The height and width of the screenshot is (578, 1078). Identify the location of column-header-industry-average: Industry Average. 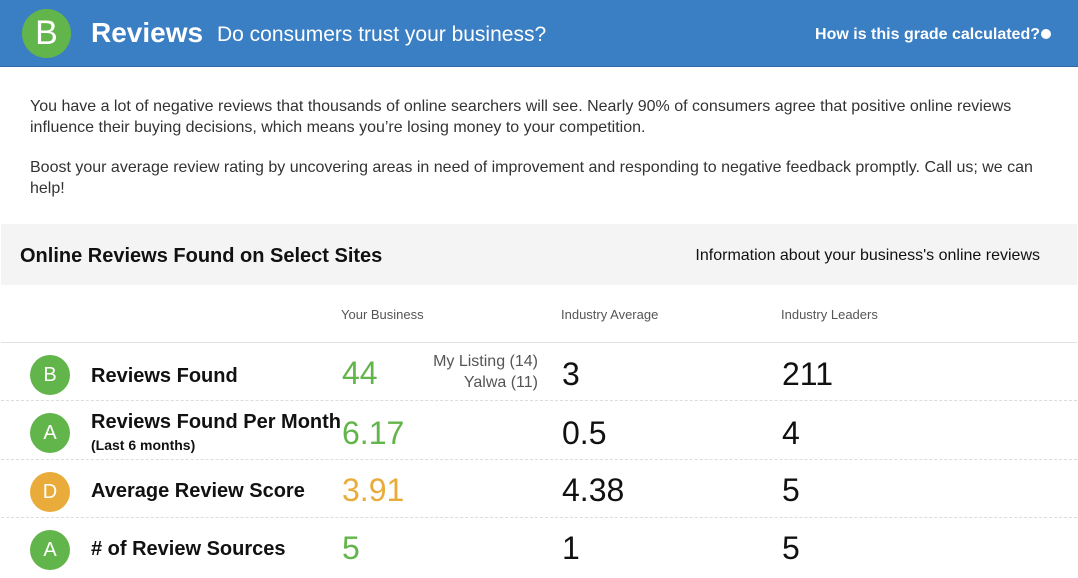
(610, 314).